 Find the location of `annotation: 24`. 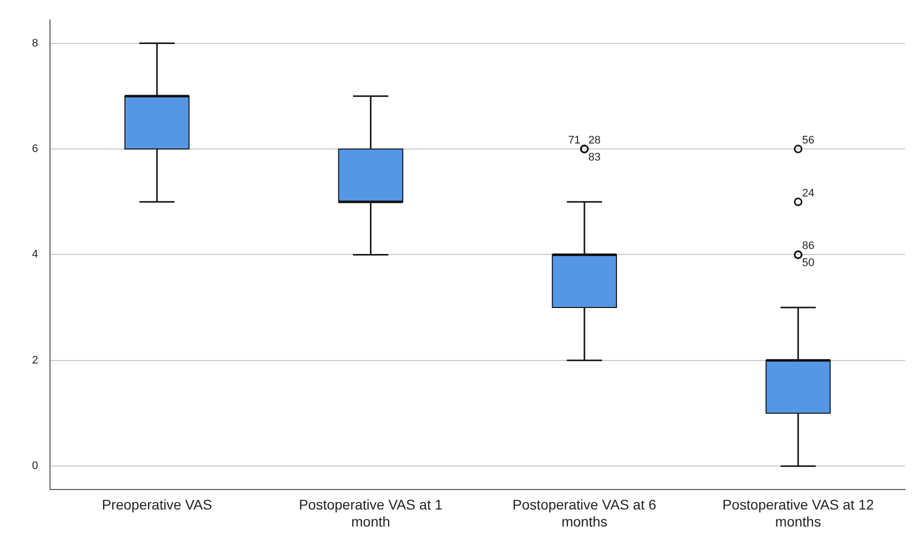

annotation: 24 is located at coordinates (808, 193).